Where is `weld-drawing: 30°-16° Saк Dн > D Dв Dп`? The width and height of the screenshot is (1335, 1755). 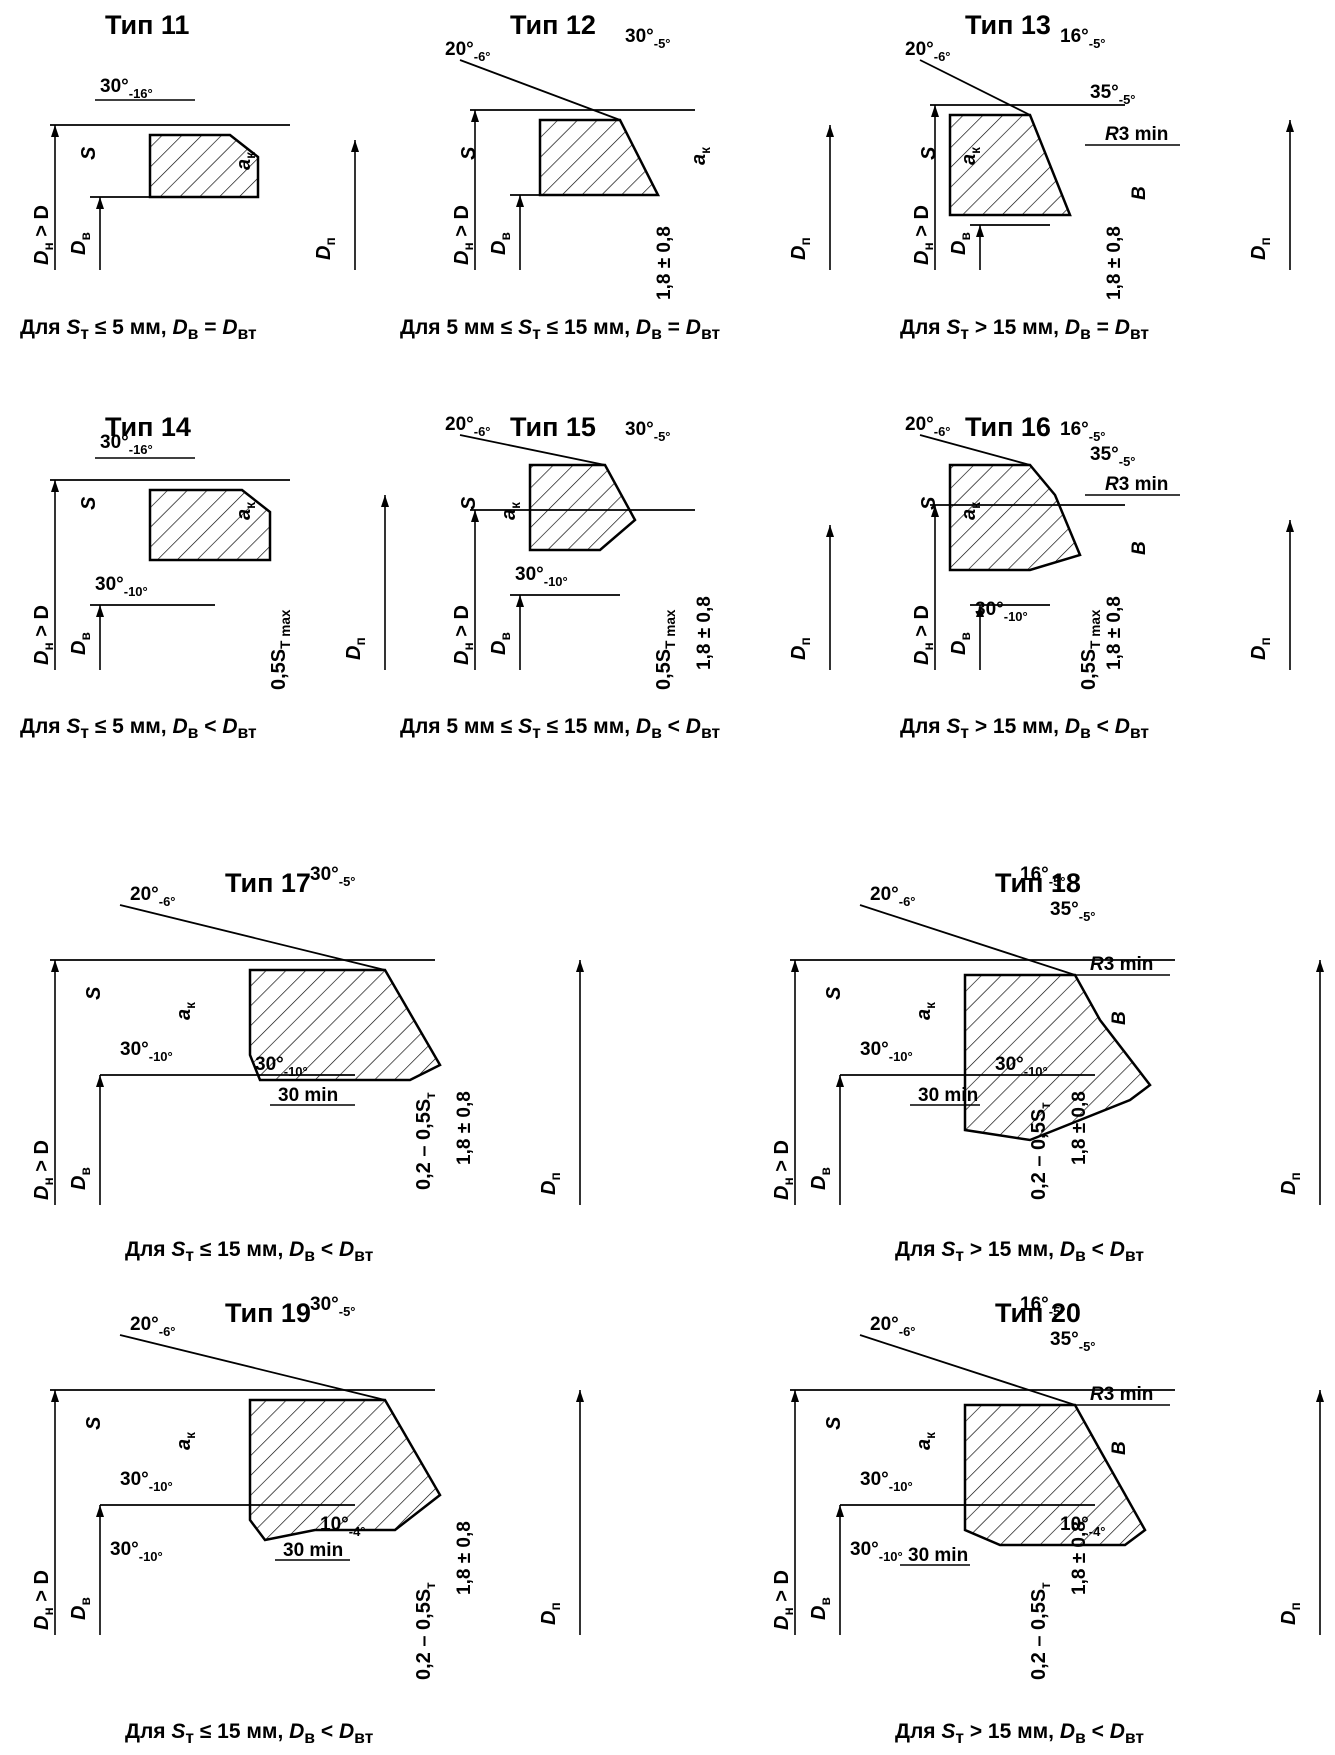
weld-drawing: 30°-16° Saк Dн > D Dв Dп is located at coordinates (195, 173).